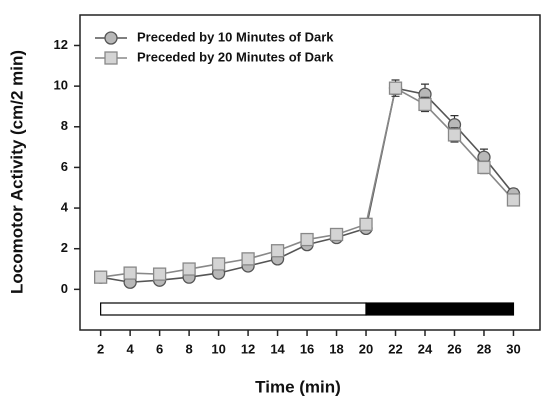 The image size is (543, 404). I want to click on x-tick-label: 2, so click(100, 348).